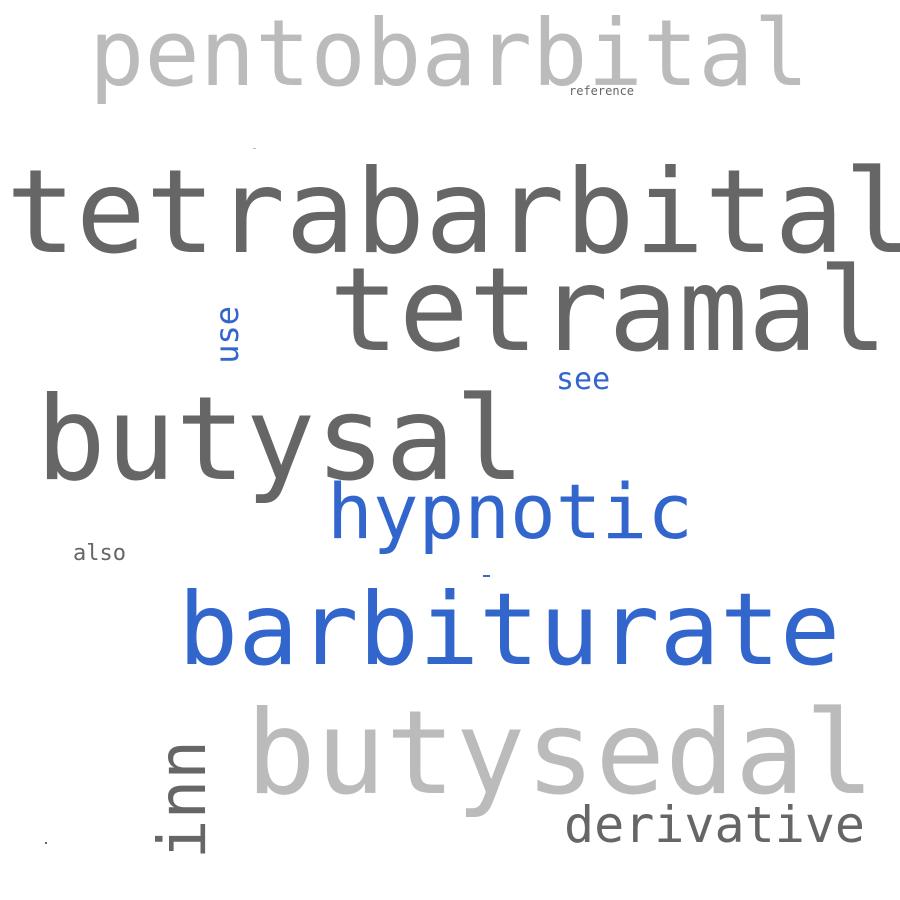 Image resolution: width=900 pixels, height=900 pixels. Describe the element at coordinates (509, 629) in the screenshot. I see `word-barbiturate: barbiturate` at that location.